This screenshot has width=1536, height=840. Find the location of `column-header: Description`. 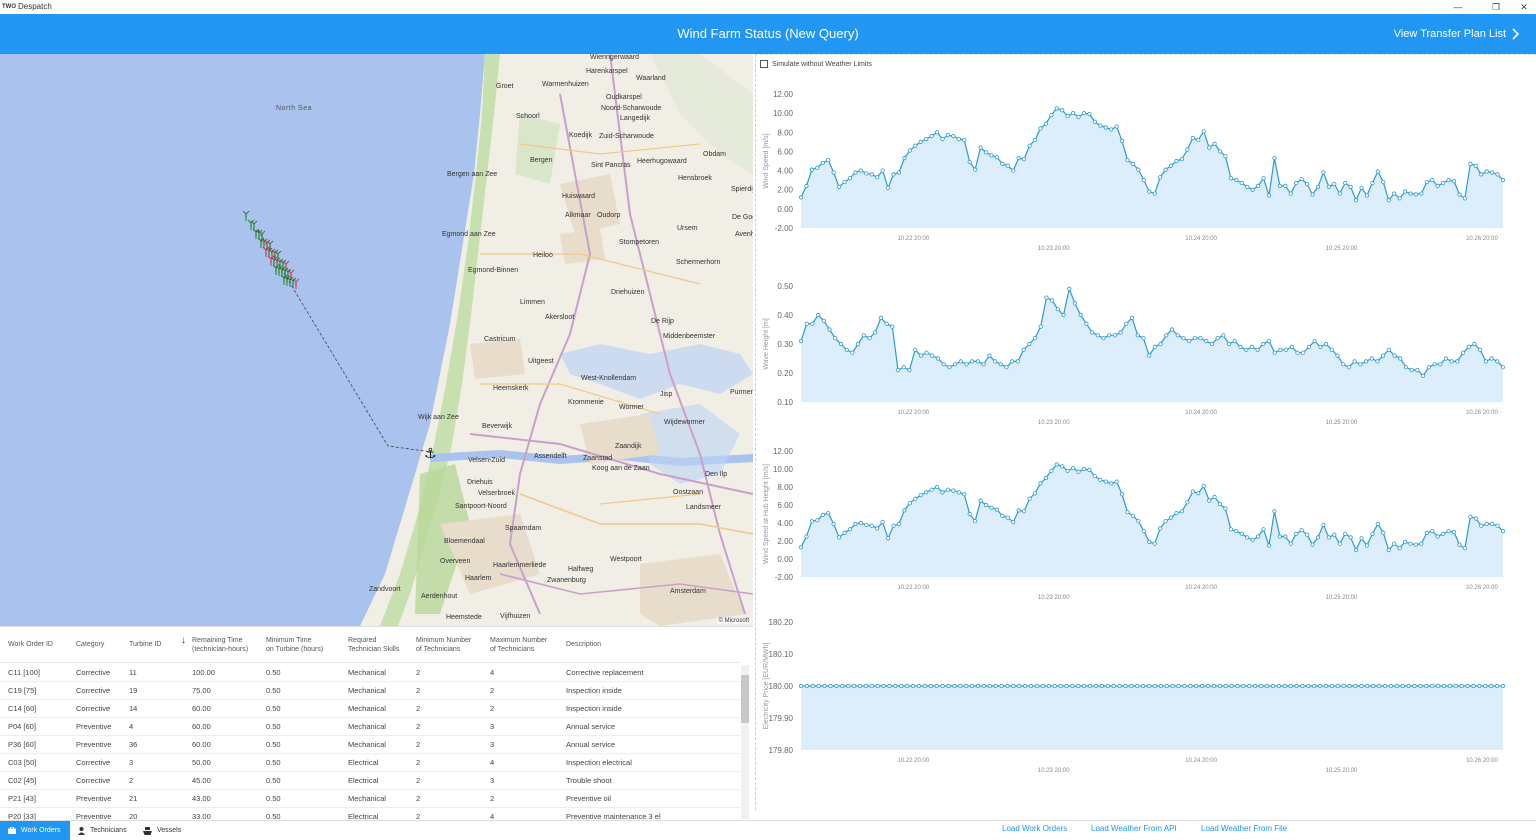

column-header: Description is located at coordinates (583, 644).